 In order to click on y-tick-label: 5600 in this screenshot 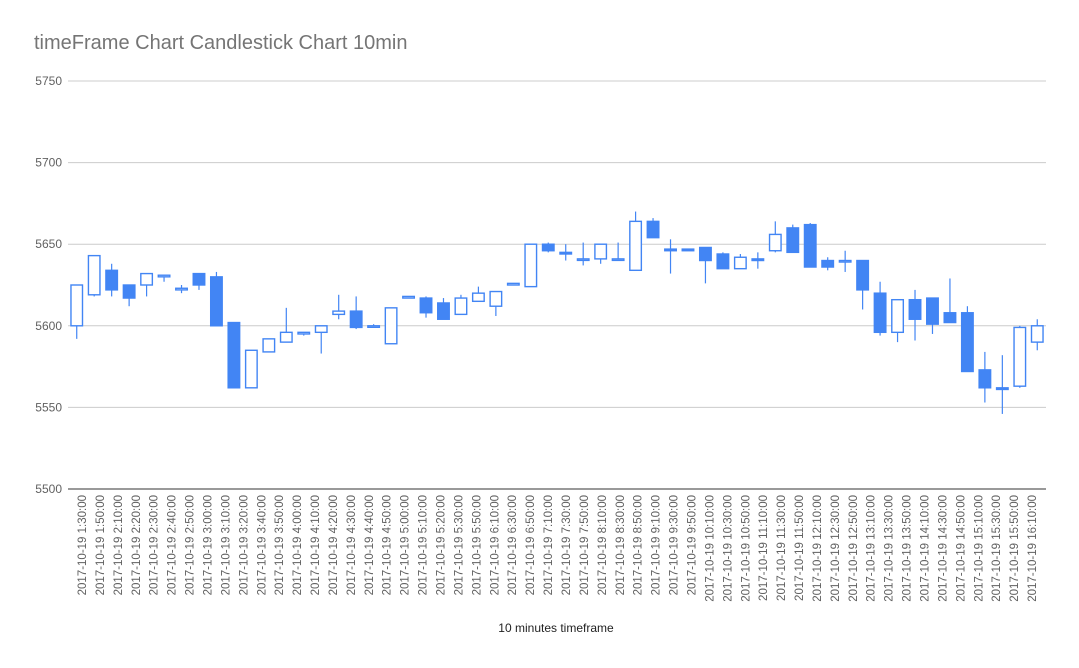, I will do `click(48, 326)`.